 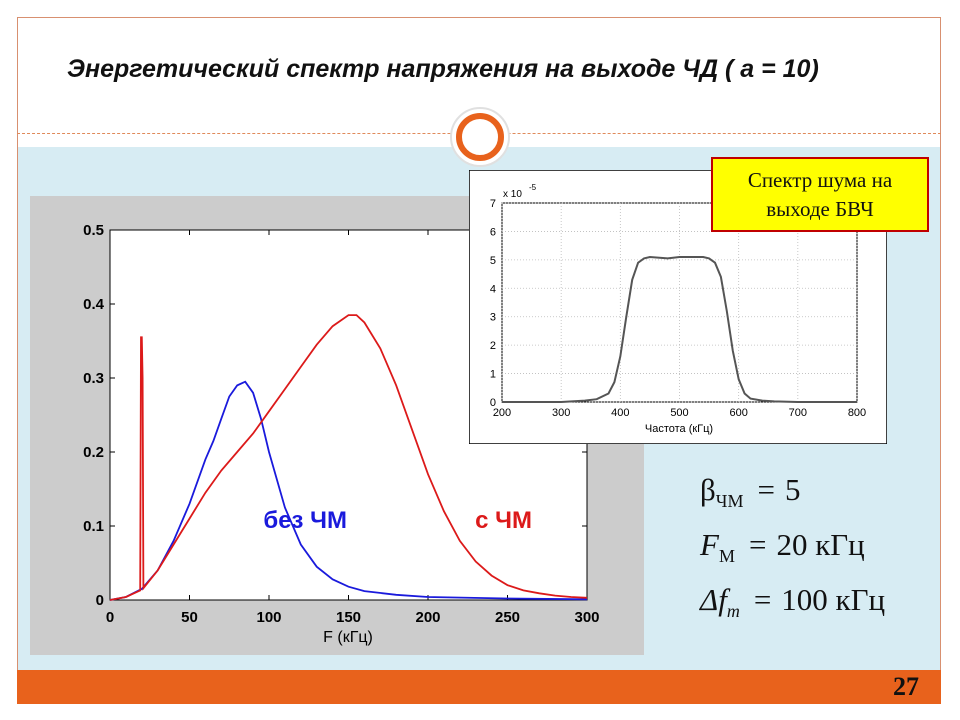 What do you see at coordinates (93, 526) in the screenshot?
I see `y-tick-label: 0.1` at bounding box center [93, 526].